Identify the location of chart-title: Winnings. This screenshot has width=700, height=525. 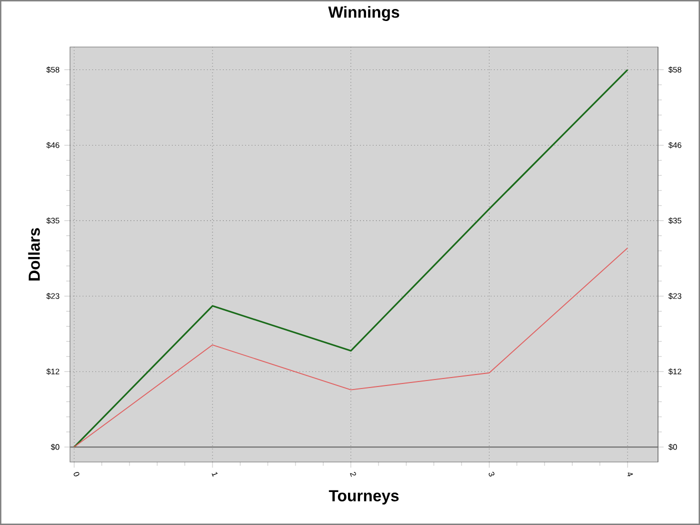
(364, 13).